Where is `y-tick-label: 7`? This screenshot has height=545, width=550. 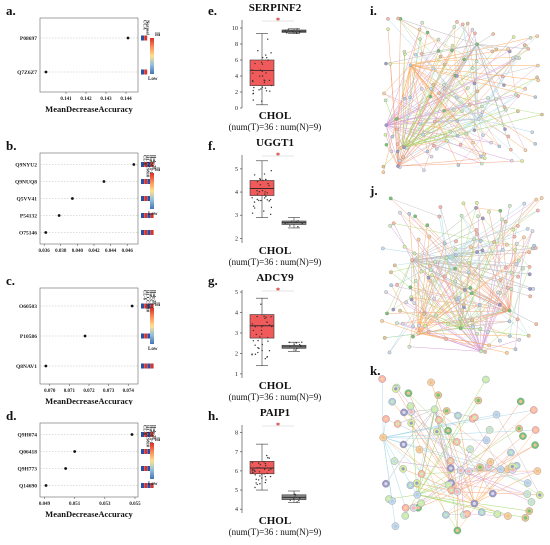
y-tick-label: 7 is located at coordinates (236, 453).